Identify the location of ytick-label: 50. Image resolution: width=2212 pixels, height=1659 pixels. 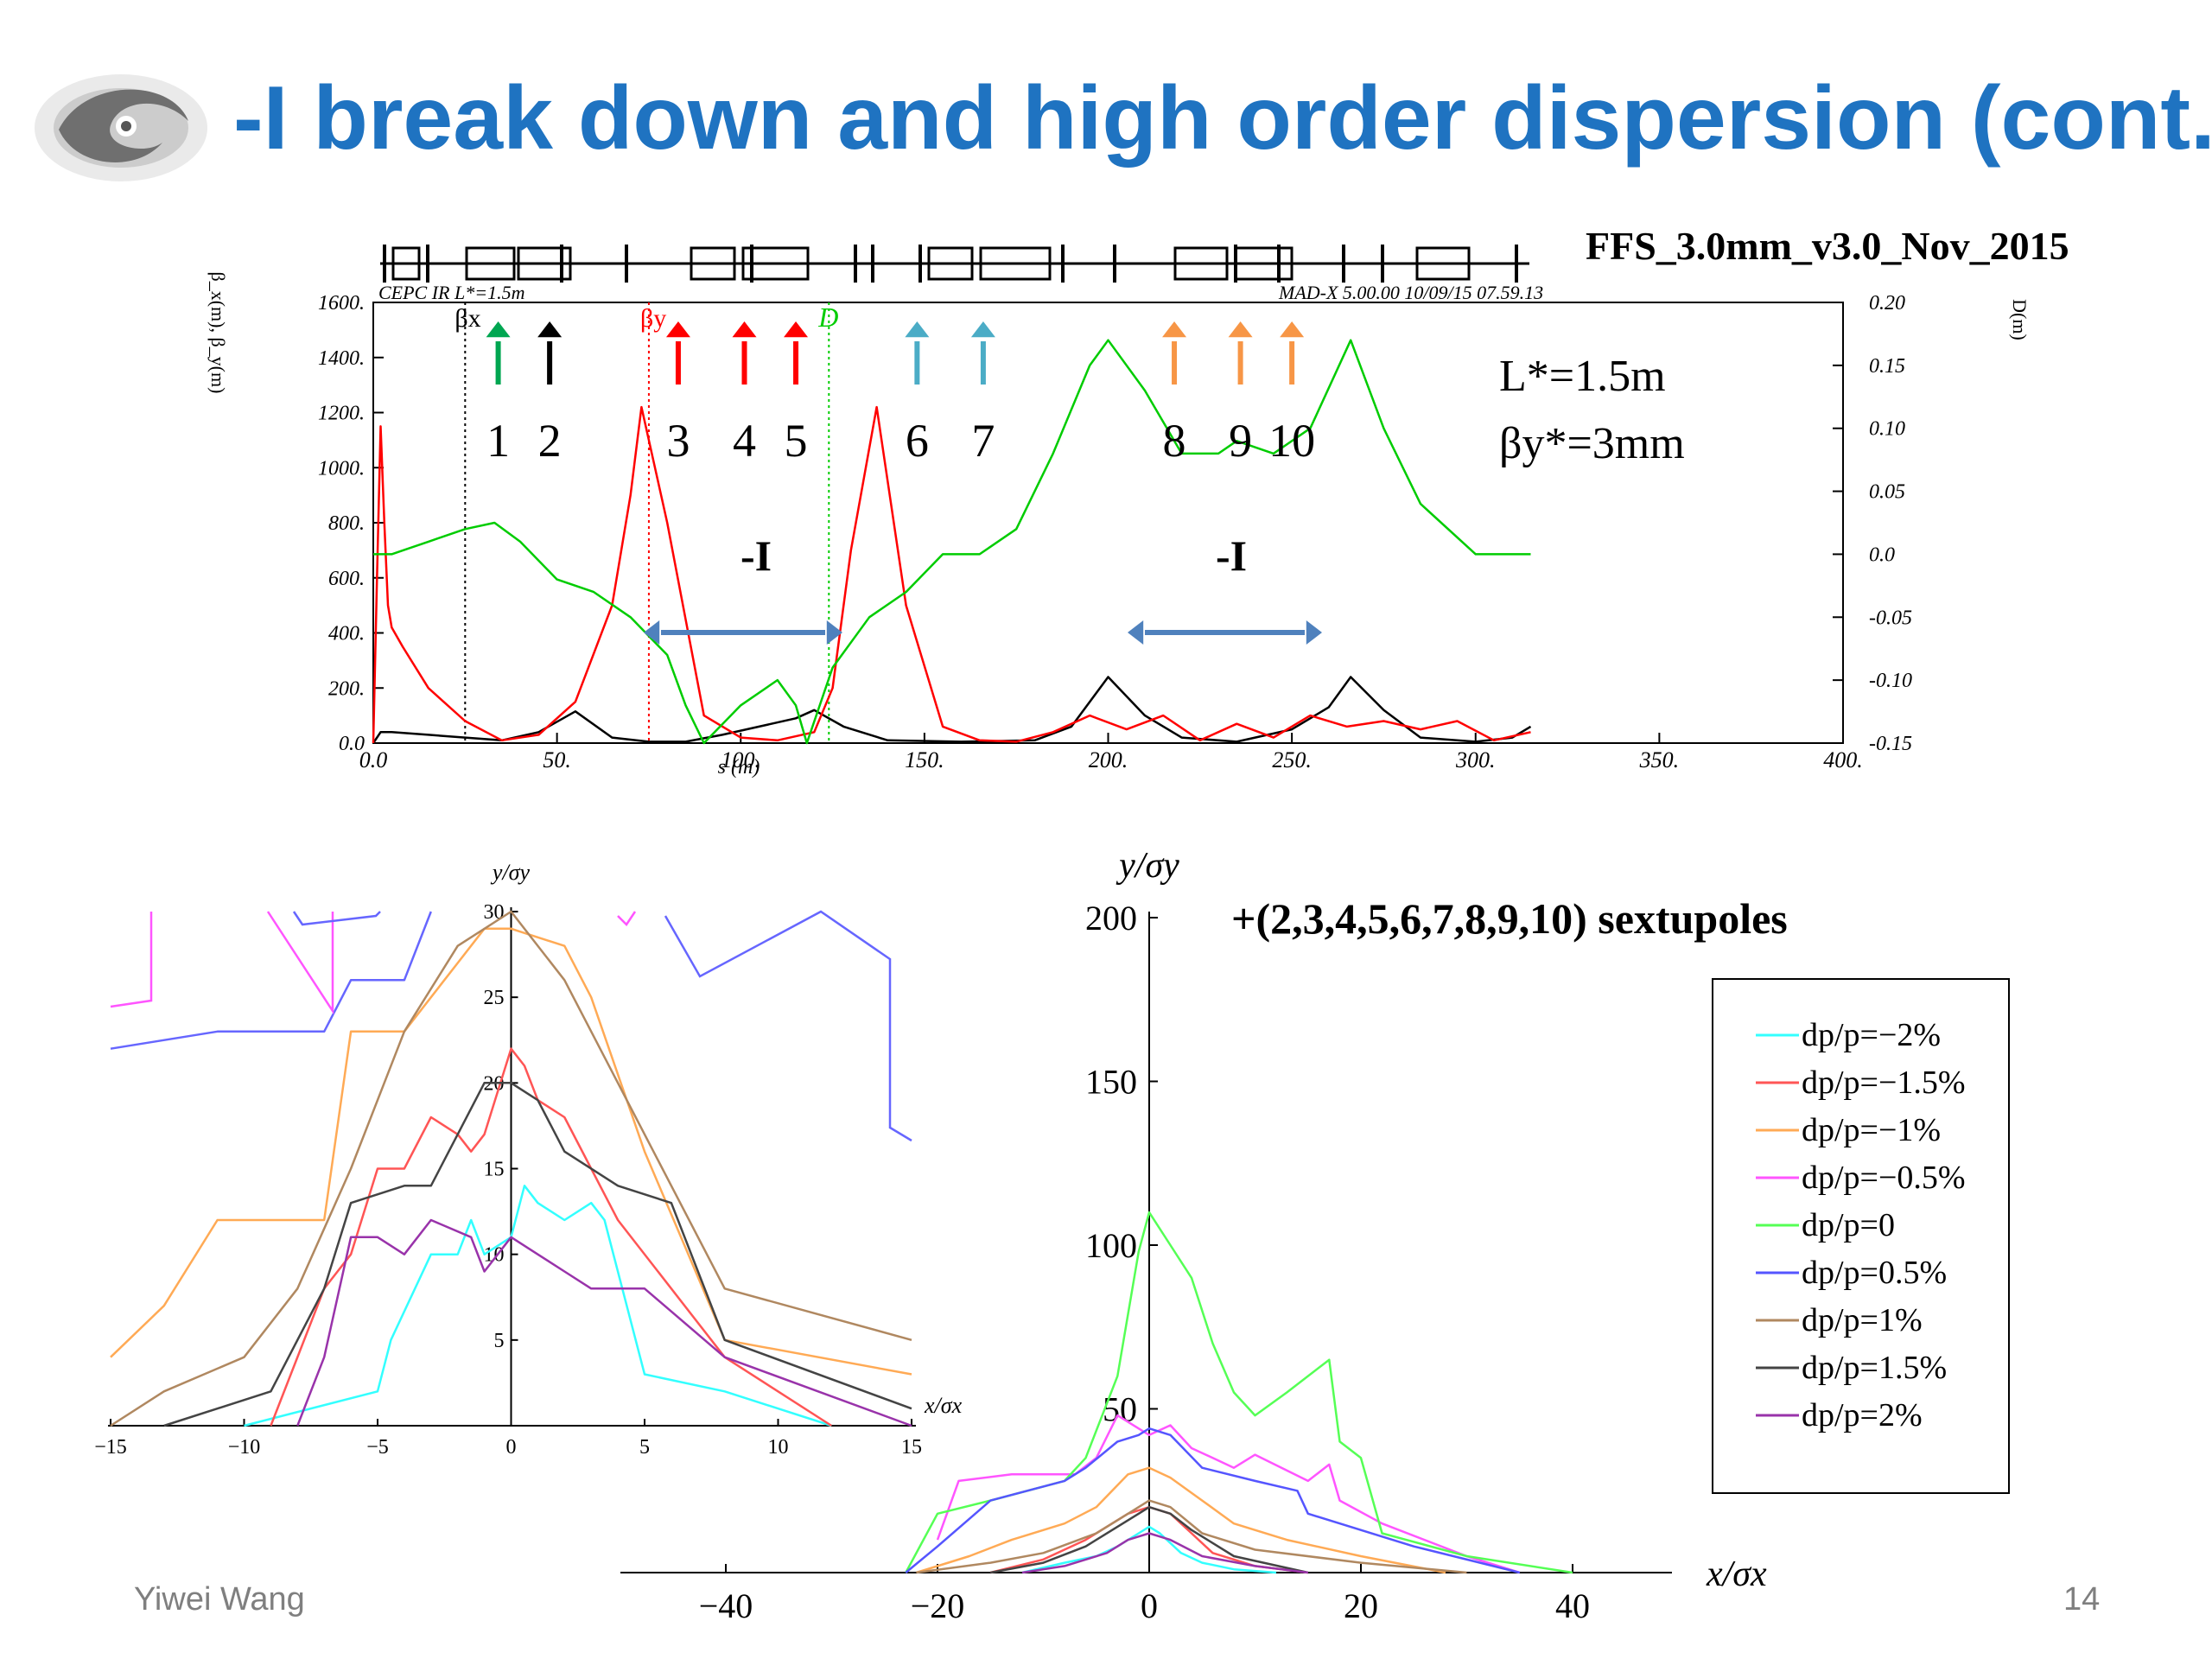
(1120, 1409).